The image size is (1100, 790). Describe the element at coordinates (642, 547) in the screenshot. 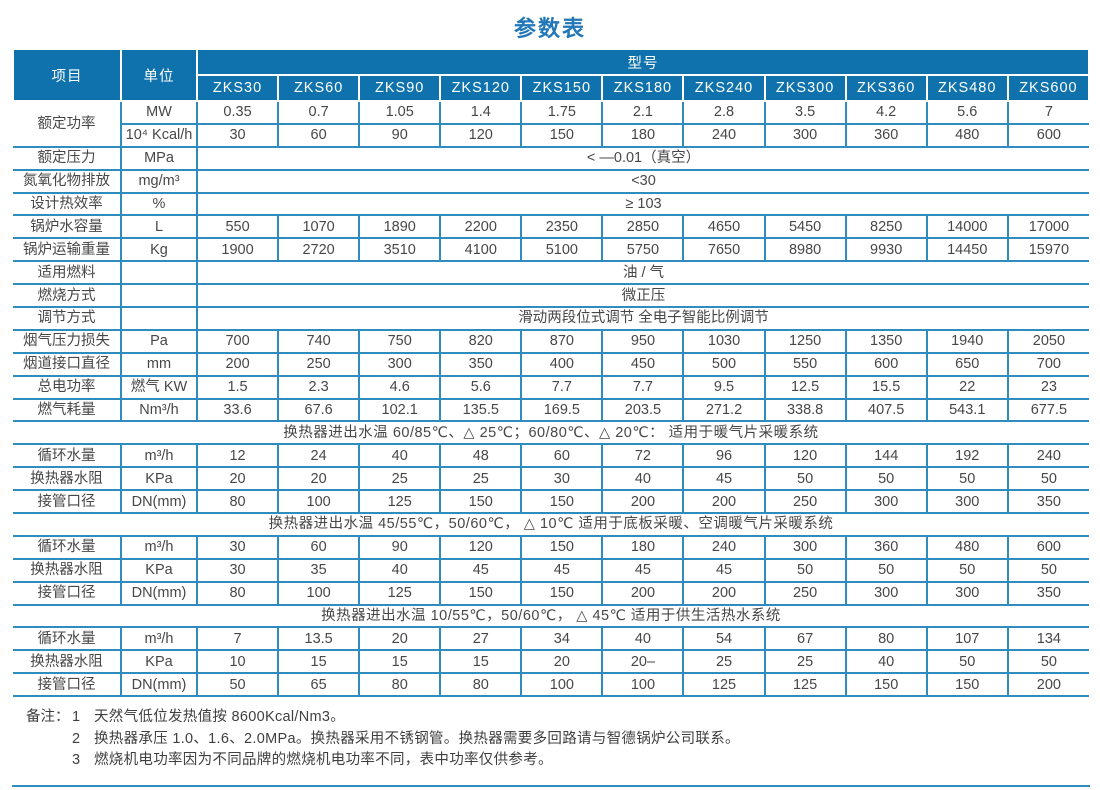

I see `value-cell: 180` at that location.